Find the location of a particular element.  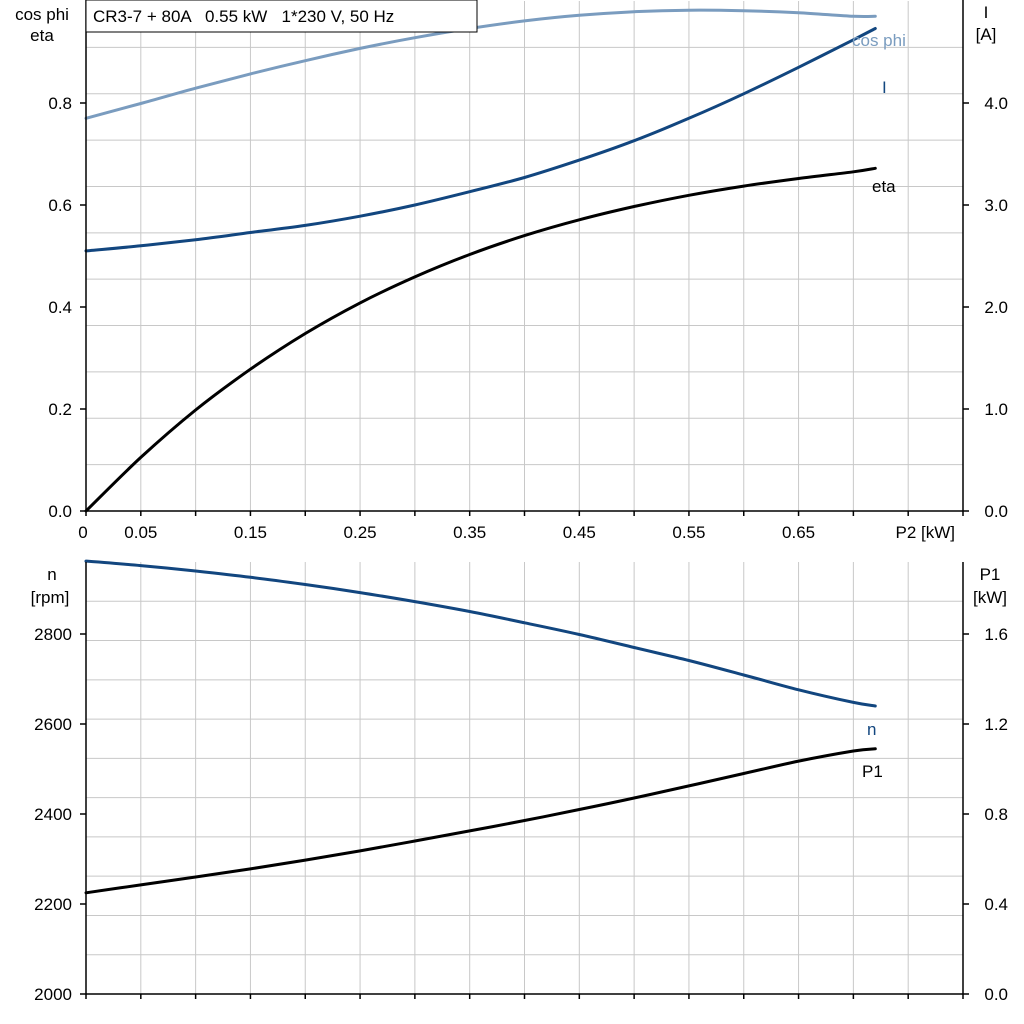

top-left-tick-label: 0.4 is located at coordinates (60, 307).